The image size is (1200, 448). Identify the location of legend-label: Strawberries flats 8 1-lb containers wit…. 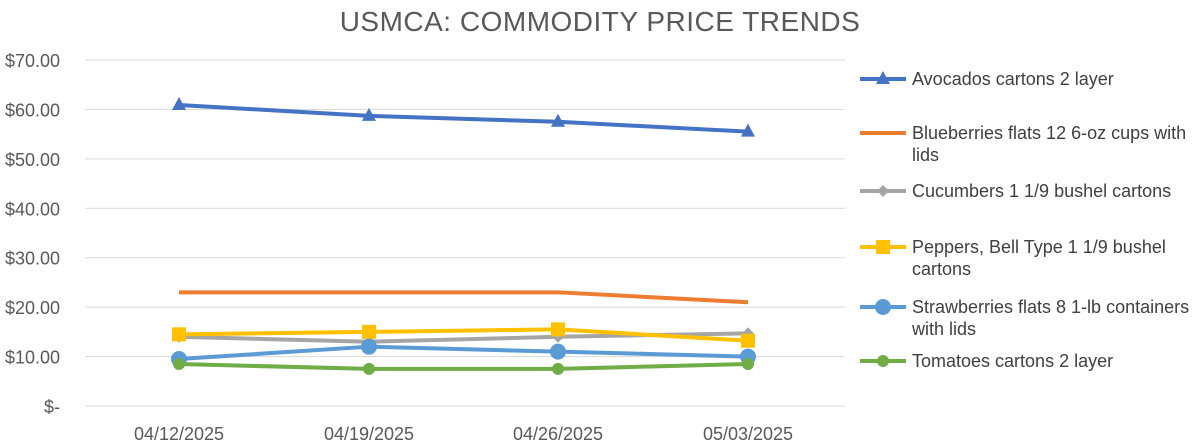
(1051, 318).